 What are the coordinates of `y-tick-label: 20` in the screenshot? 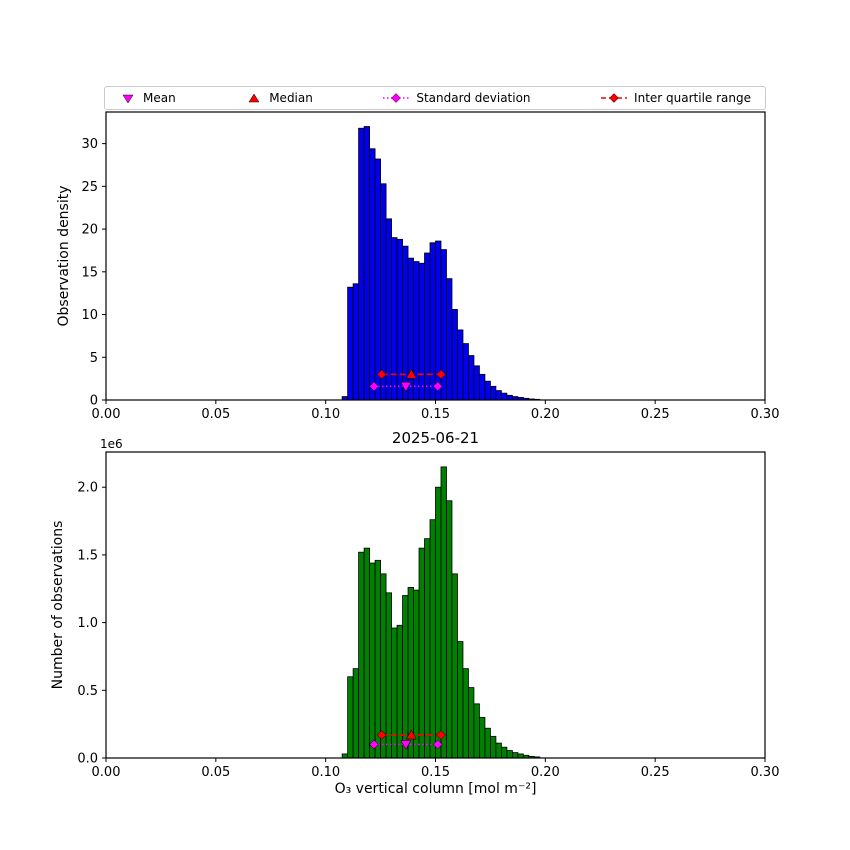 It's located at (89, 230).